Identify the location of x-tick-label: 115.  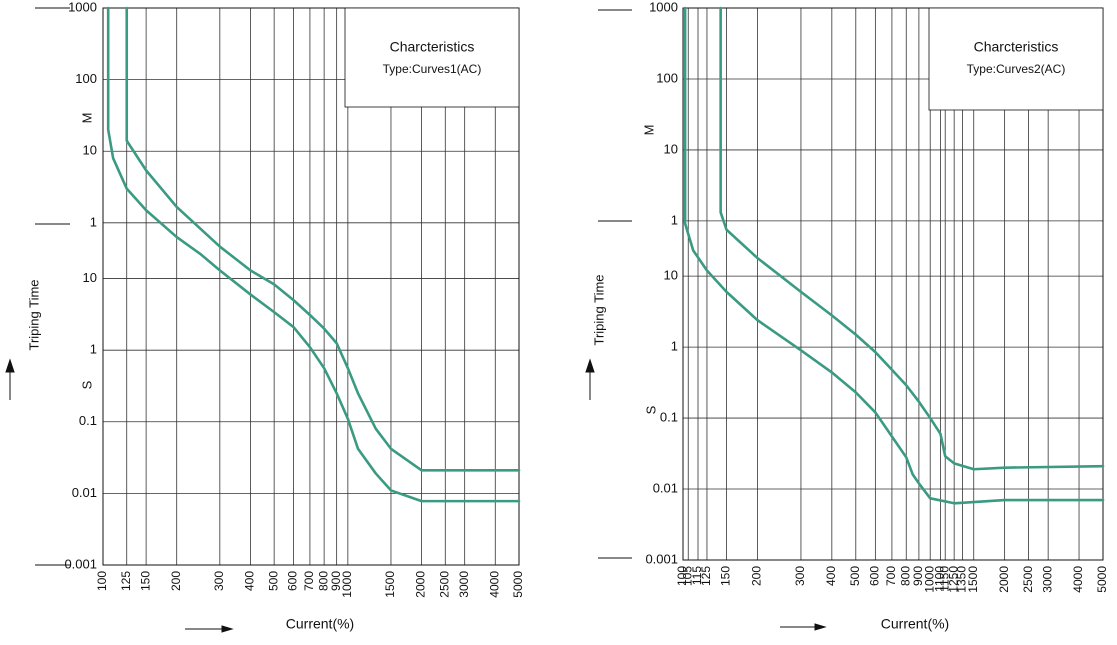
(697, 575).